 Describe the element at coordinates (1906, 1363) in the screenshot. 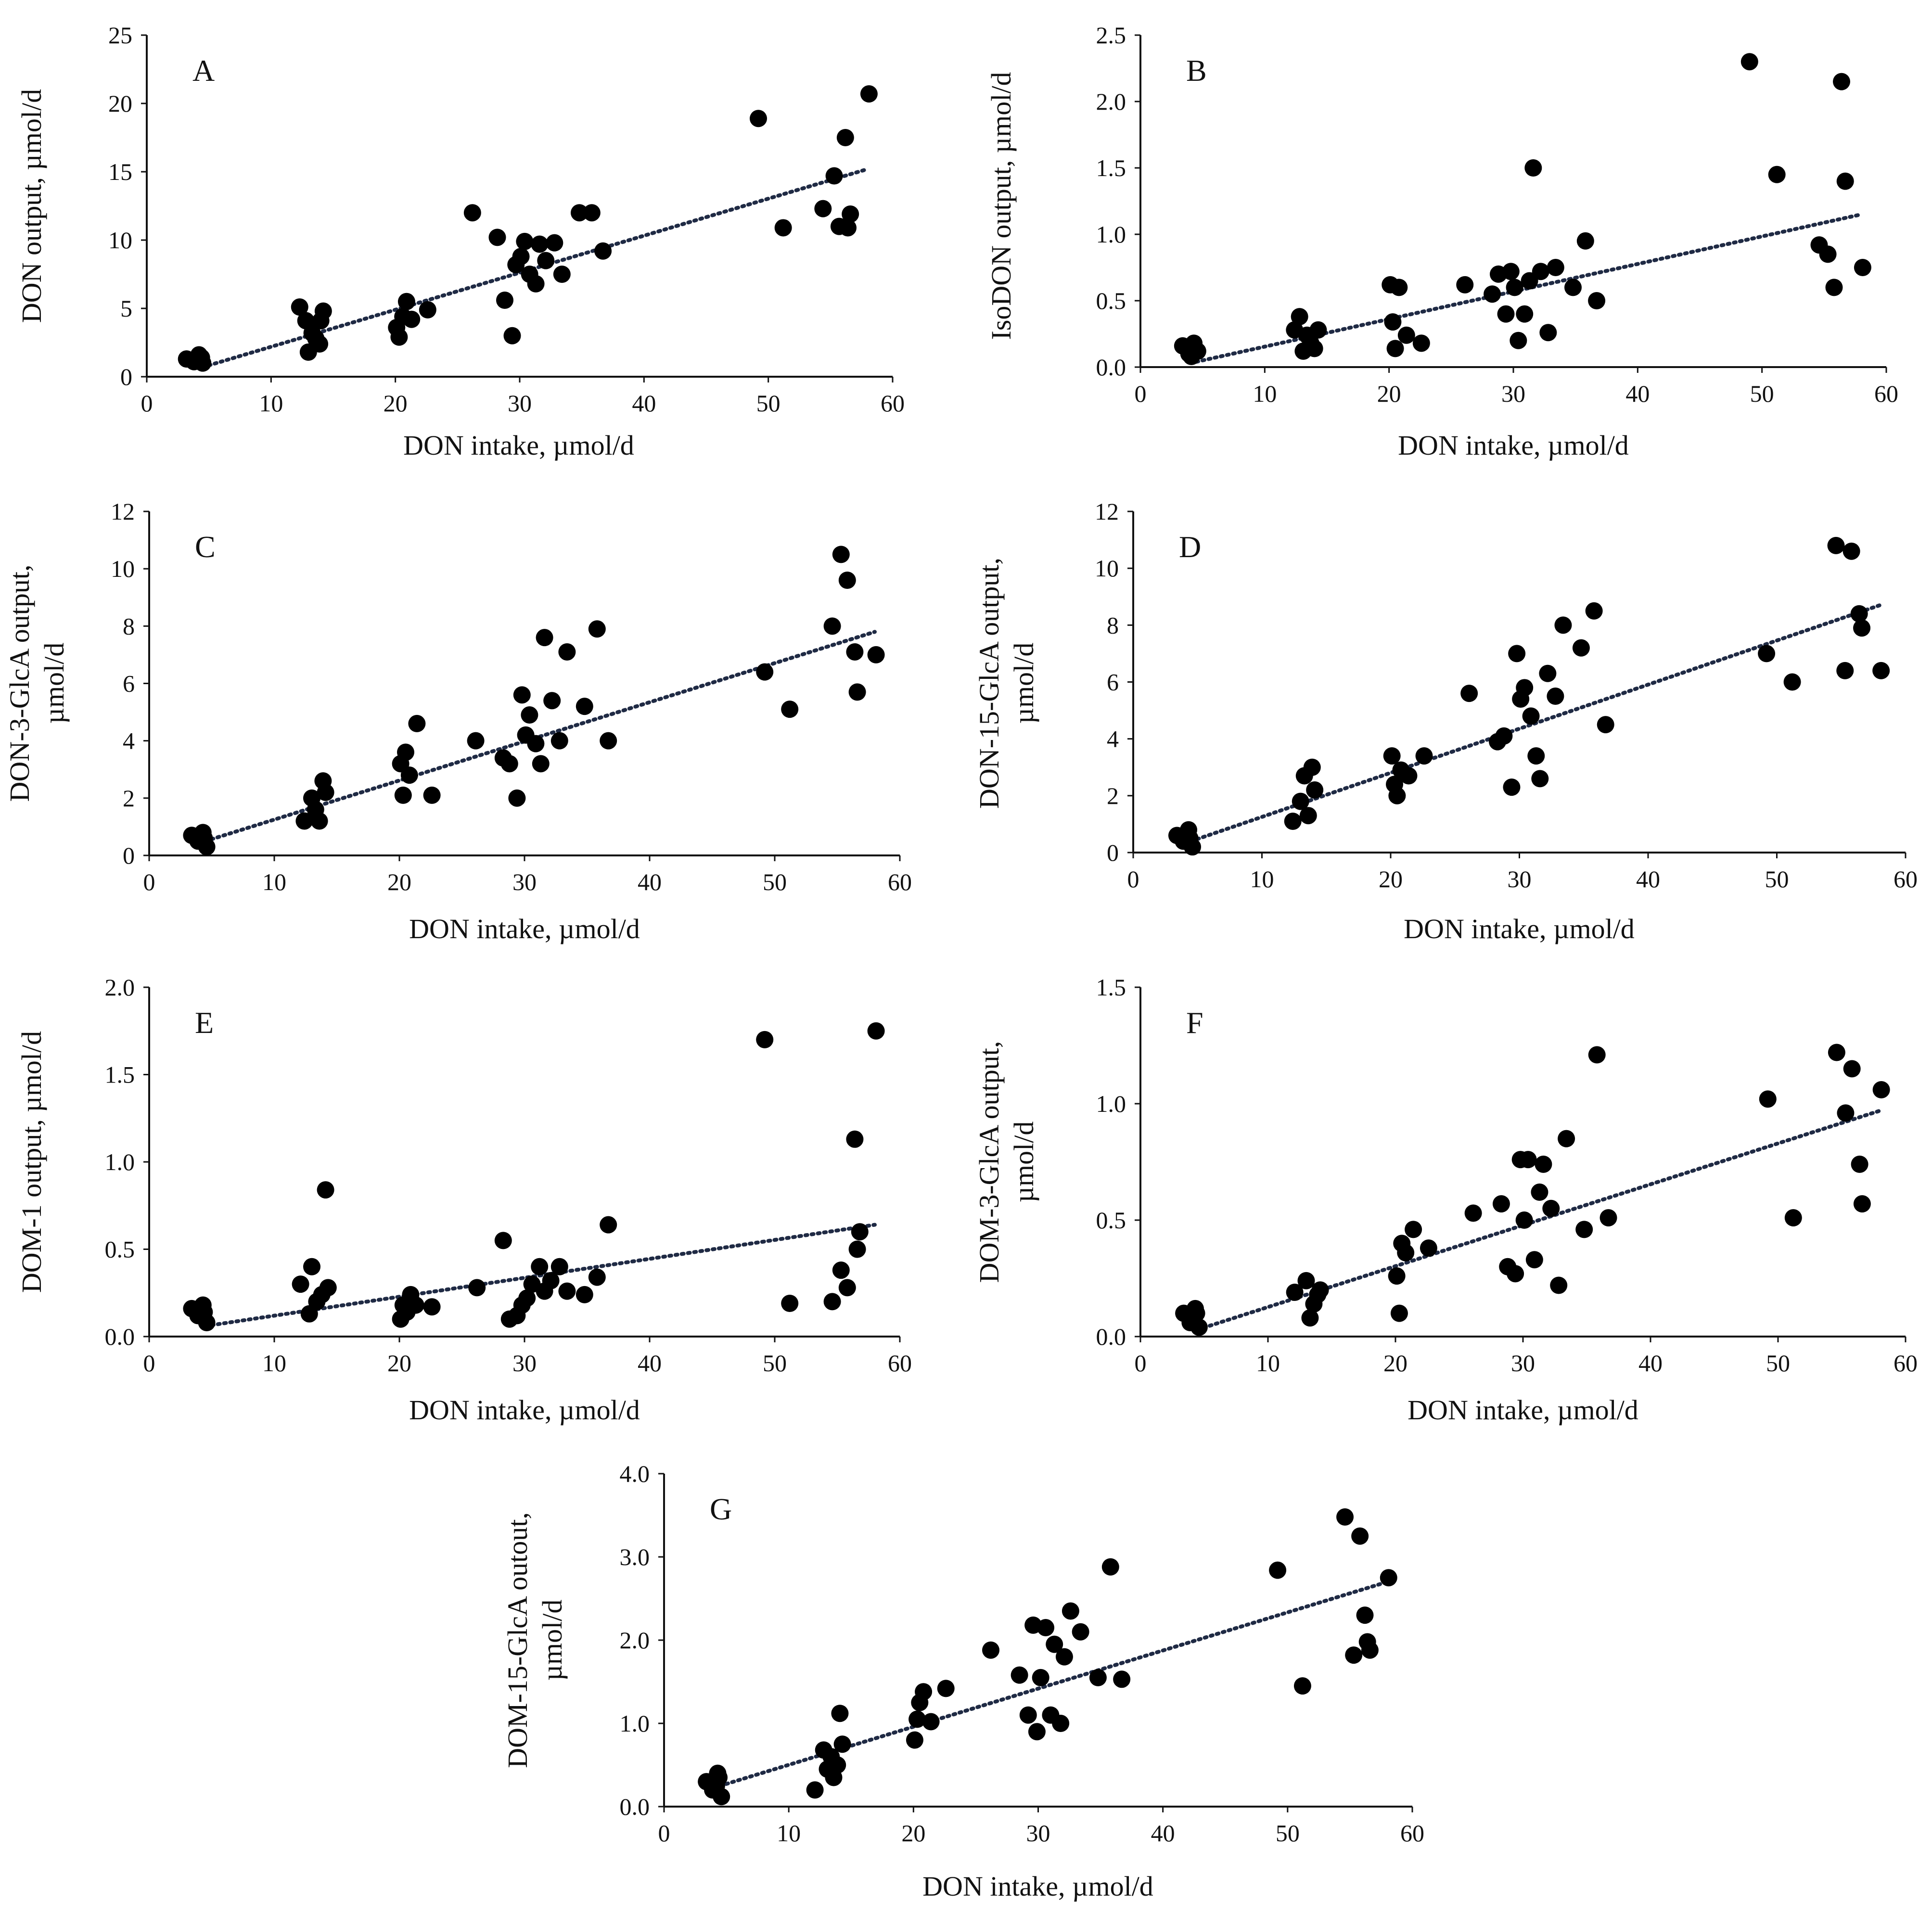

I see `x-tick-label: 60` at that location.